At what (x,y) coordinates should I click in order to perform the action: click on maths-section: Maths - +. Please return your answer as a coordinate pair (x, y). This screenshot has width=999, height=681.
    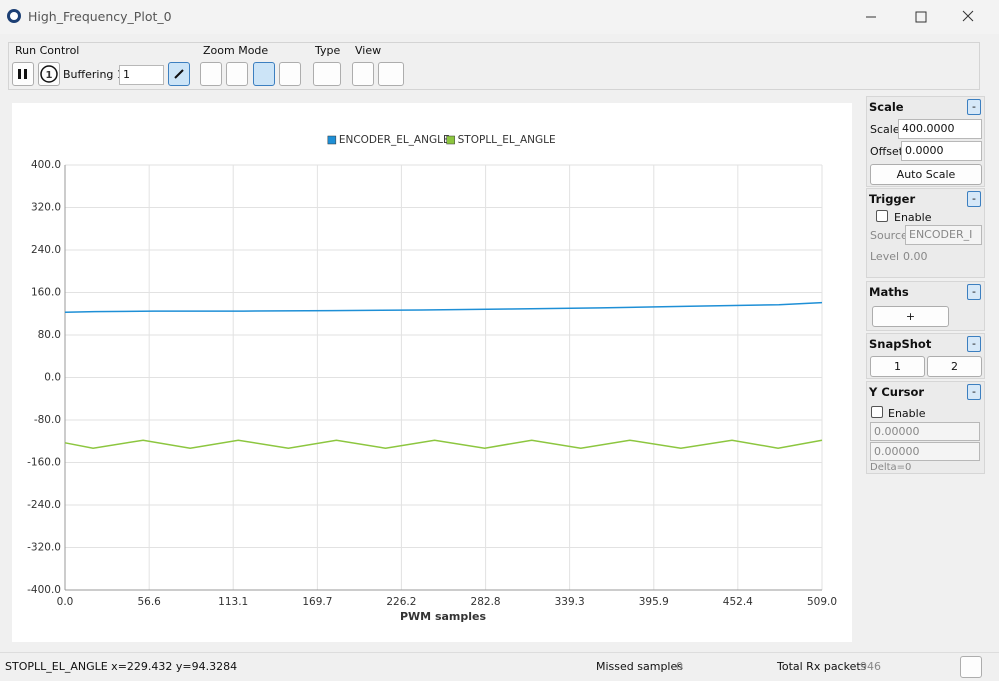
    Looking at the image, I should click on (925, 306).